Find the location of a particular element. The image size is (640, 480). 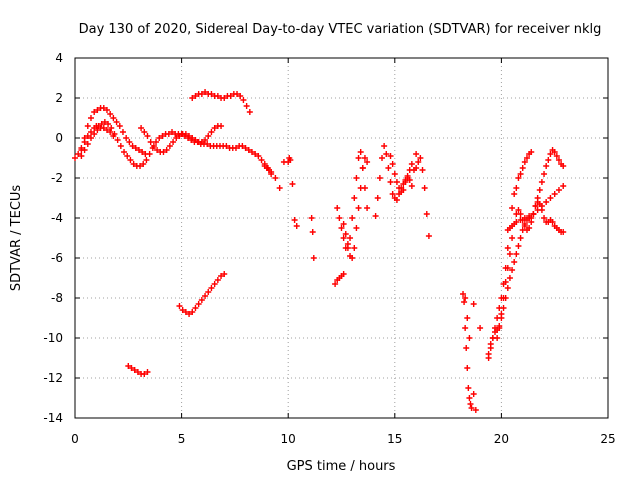

series-track-l is located at coordinates (401, 174).